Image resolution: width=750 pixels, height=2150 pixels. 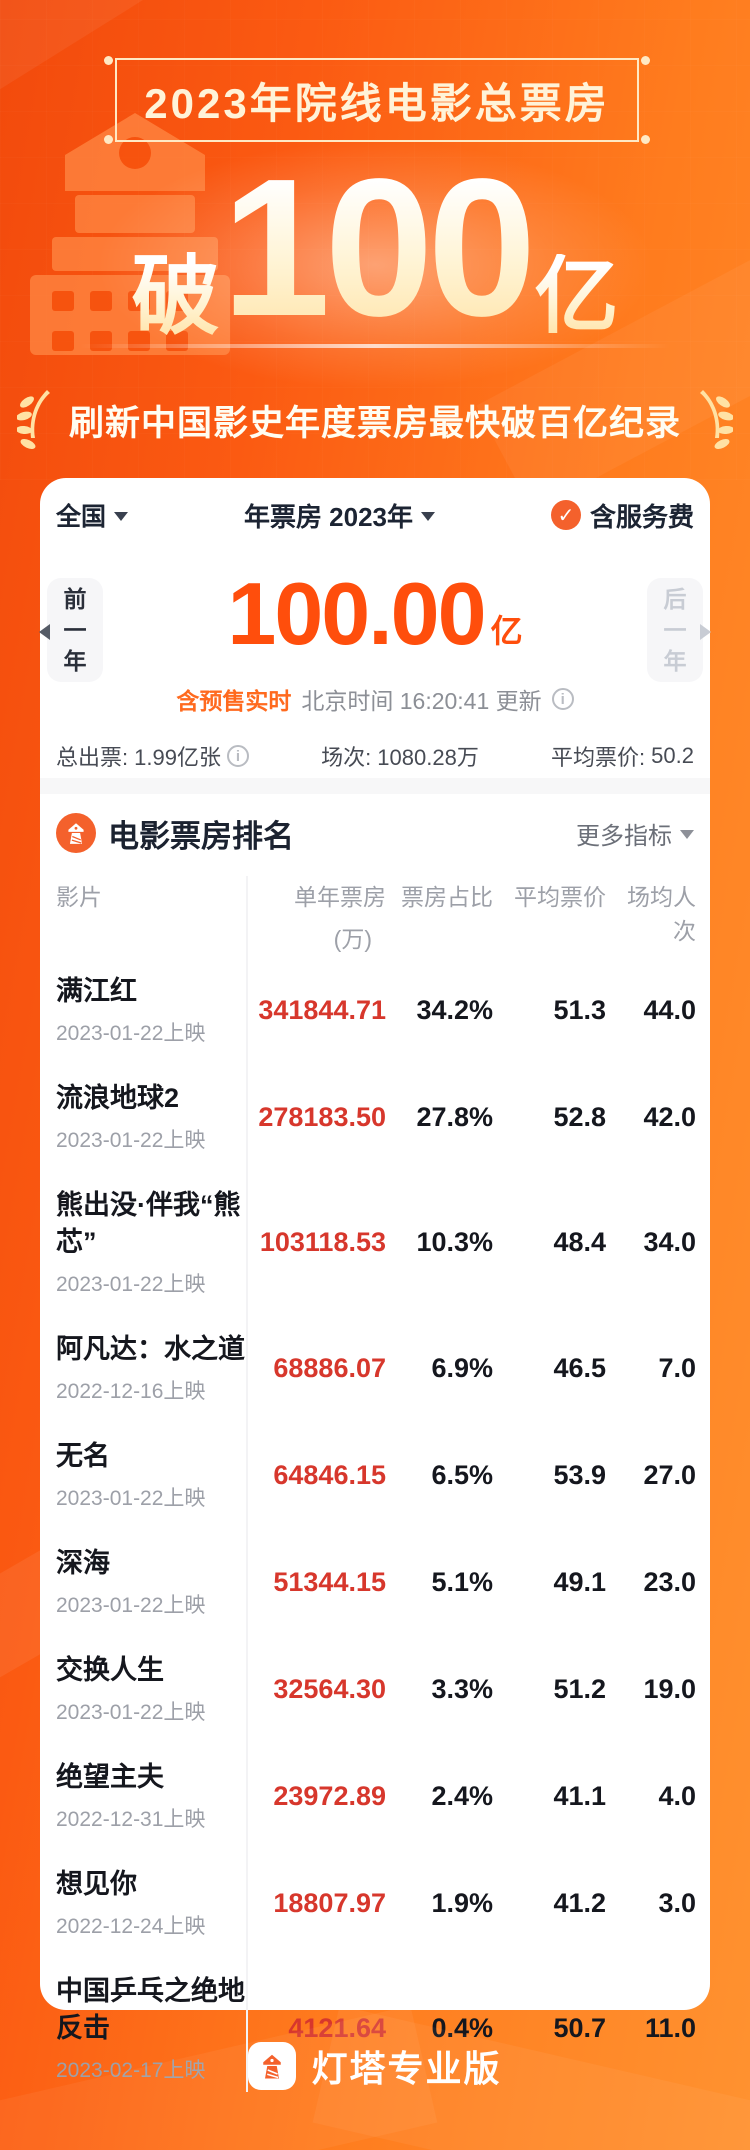 I want to click on brand-name: 灯塔专业版, so click(x=406, y=2068).